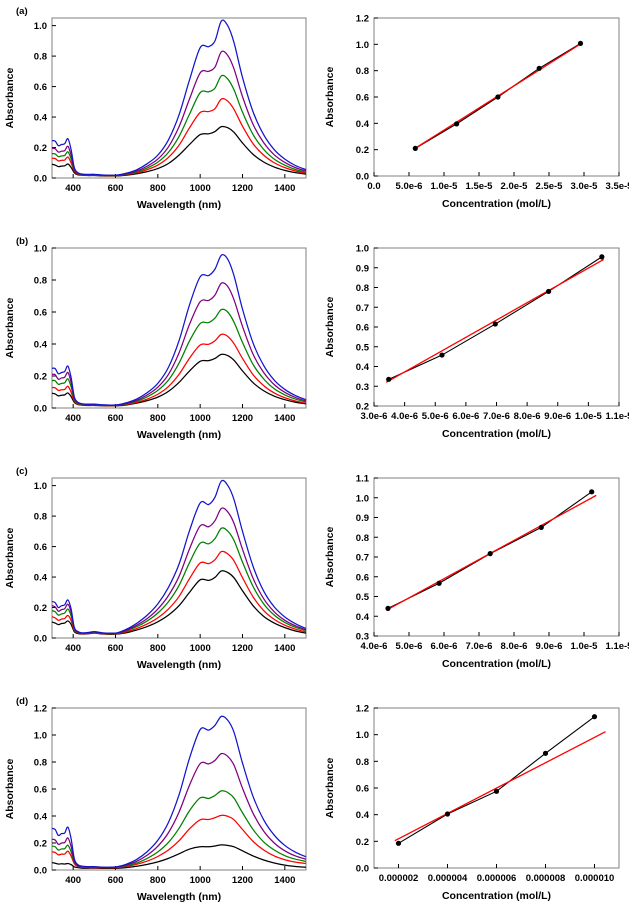 Image resolution: width=629 pixels, height=922 pixels. Describe the element at coordinates (22, 701) in the screenshot. I see `panel-tag-label: (d)` at that location.